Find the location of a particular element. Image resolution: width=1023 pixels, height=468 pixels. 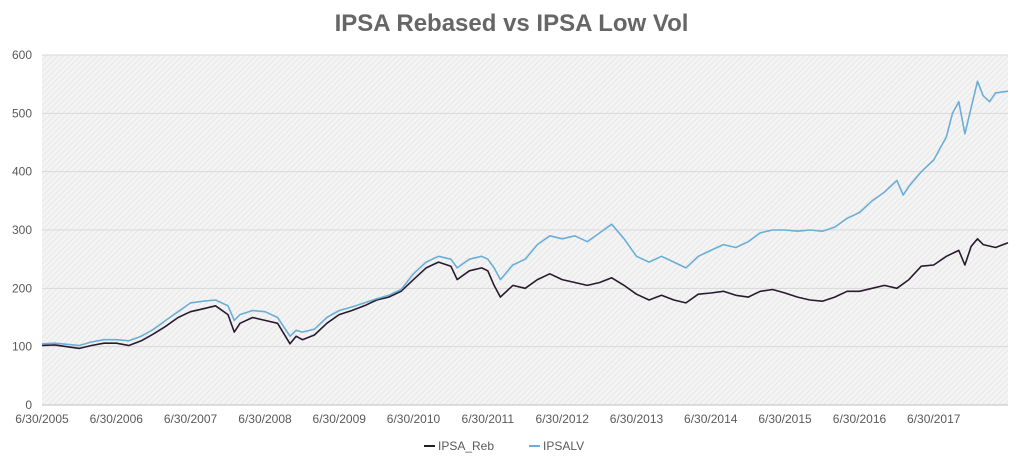

chart-title: IPSA Rebased vs IPSA Low Vol is located at coordinates (511, 23).